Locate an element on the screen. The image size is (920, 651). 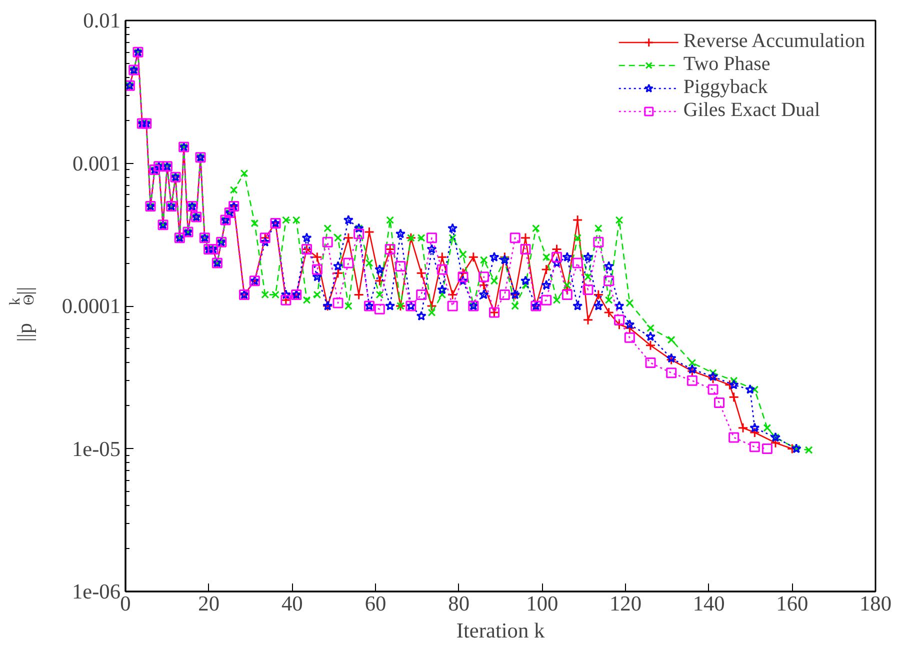
x-tick-label: 120 is located at coordinates (626, 604).